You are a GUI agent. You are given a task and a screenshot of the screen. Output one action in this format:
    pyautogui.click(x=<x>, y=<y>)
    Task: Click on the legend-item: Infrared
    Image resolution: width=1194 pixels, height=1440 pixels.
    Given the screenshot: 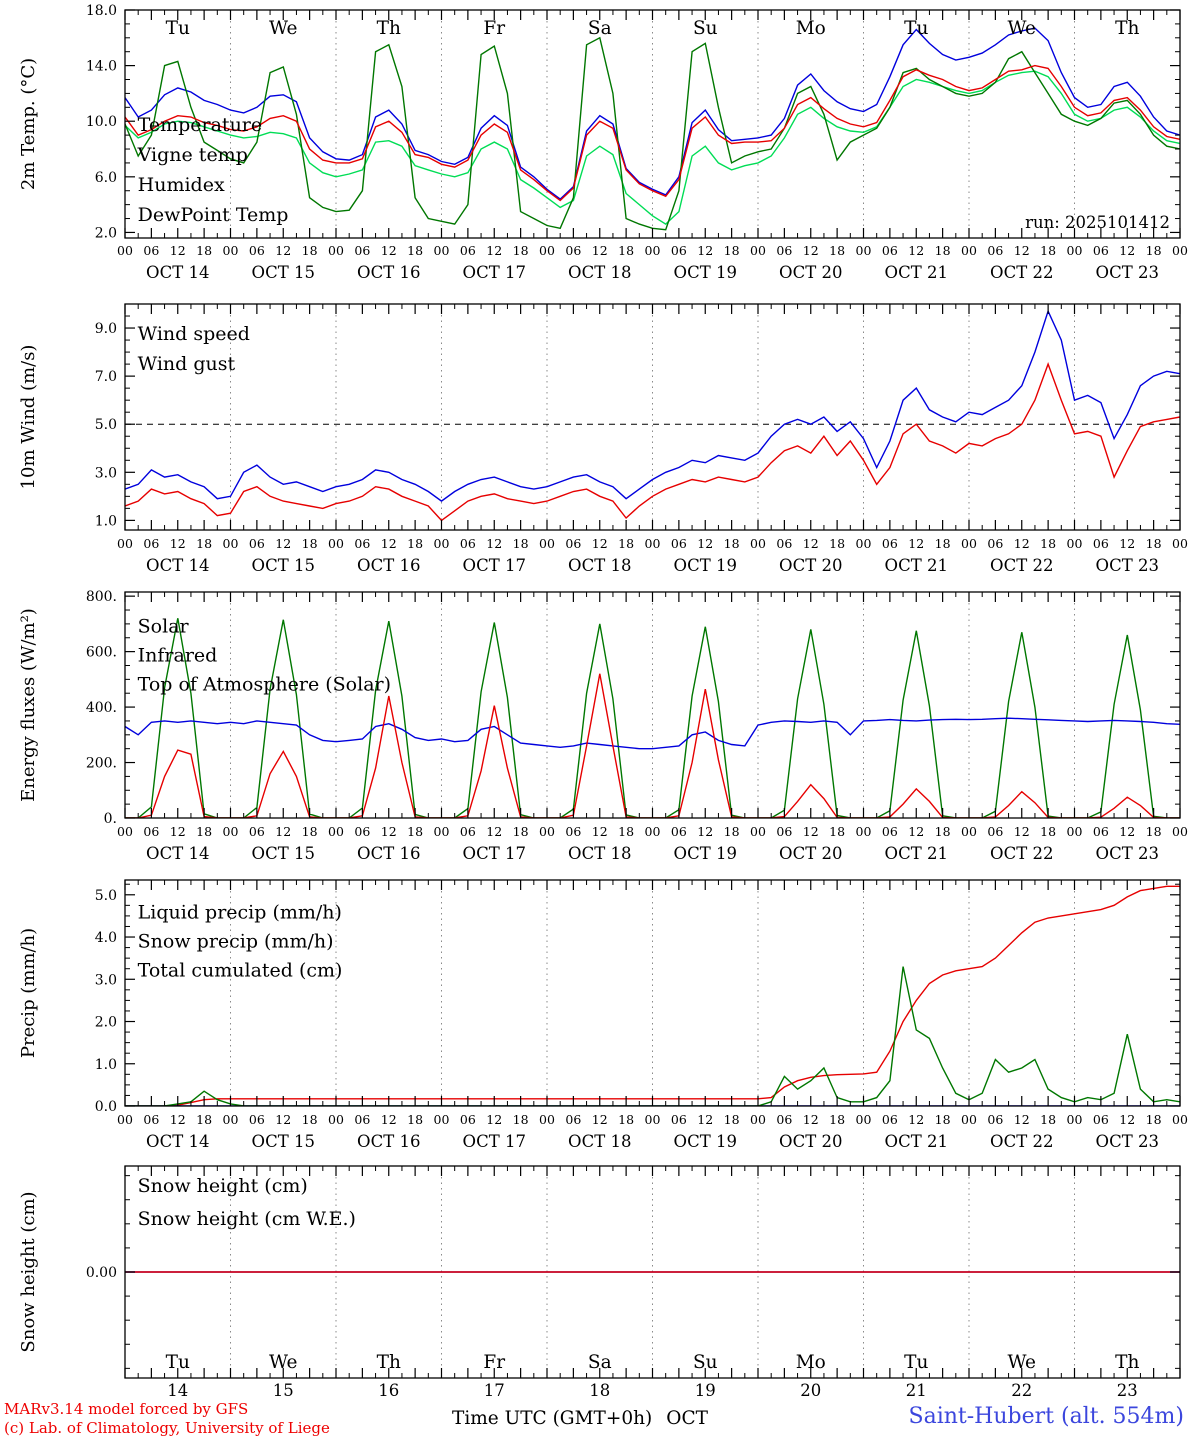 What is the action you would take?
    pyautogui.click(x=178, y=656)
    